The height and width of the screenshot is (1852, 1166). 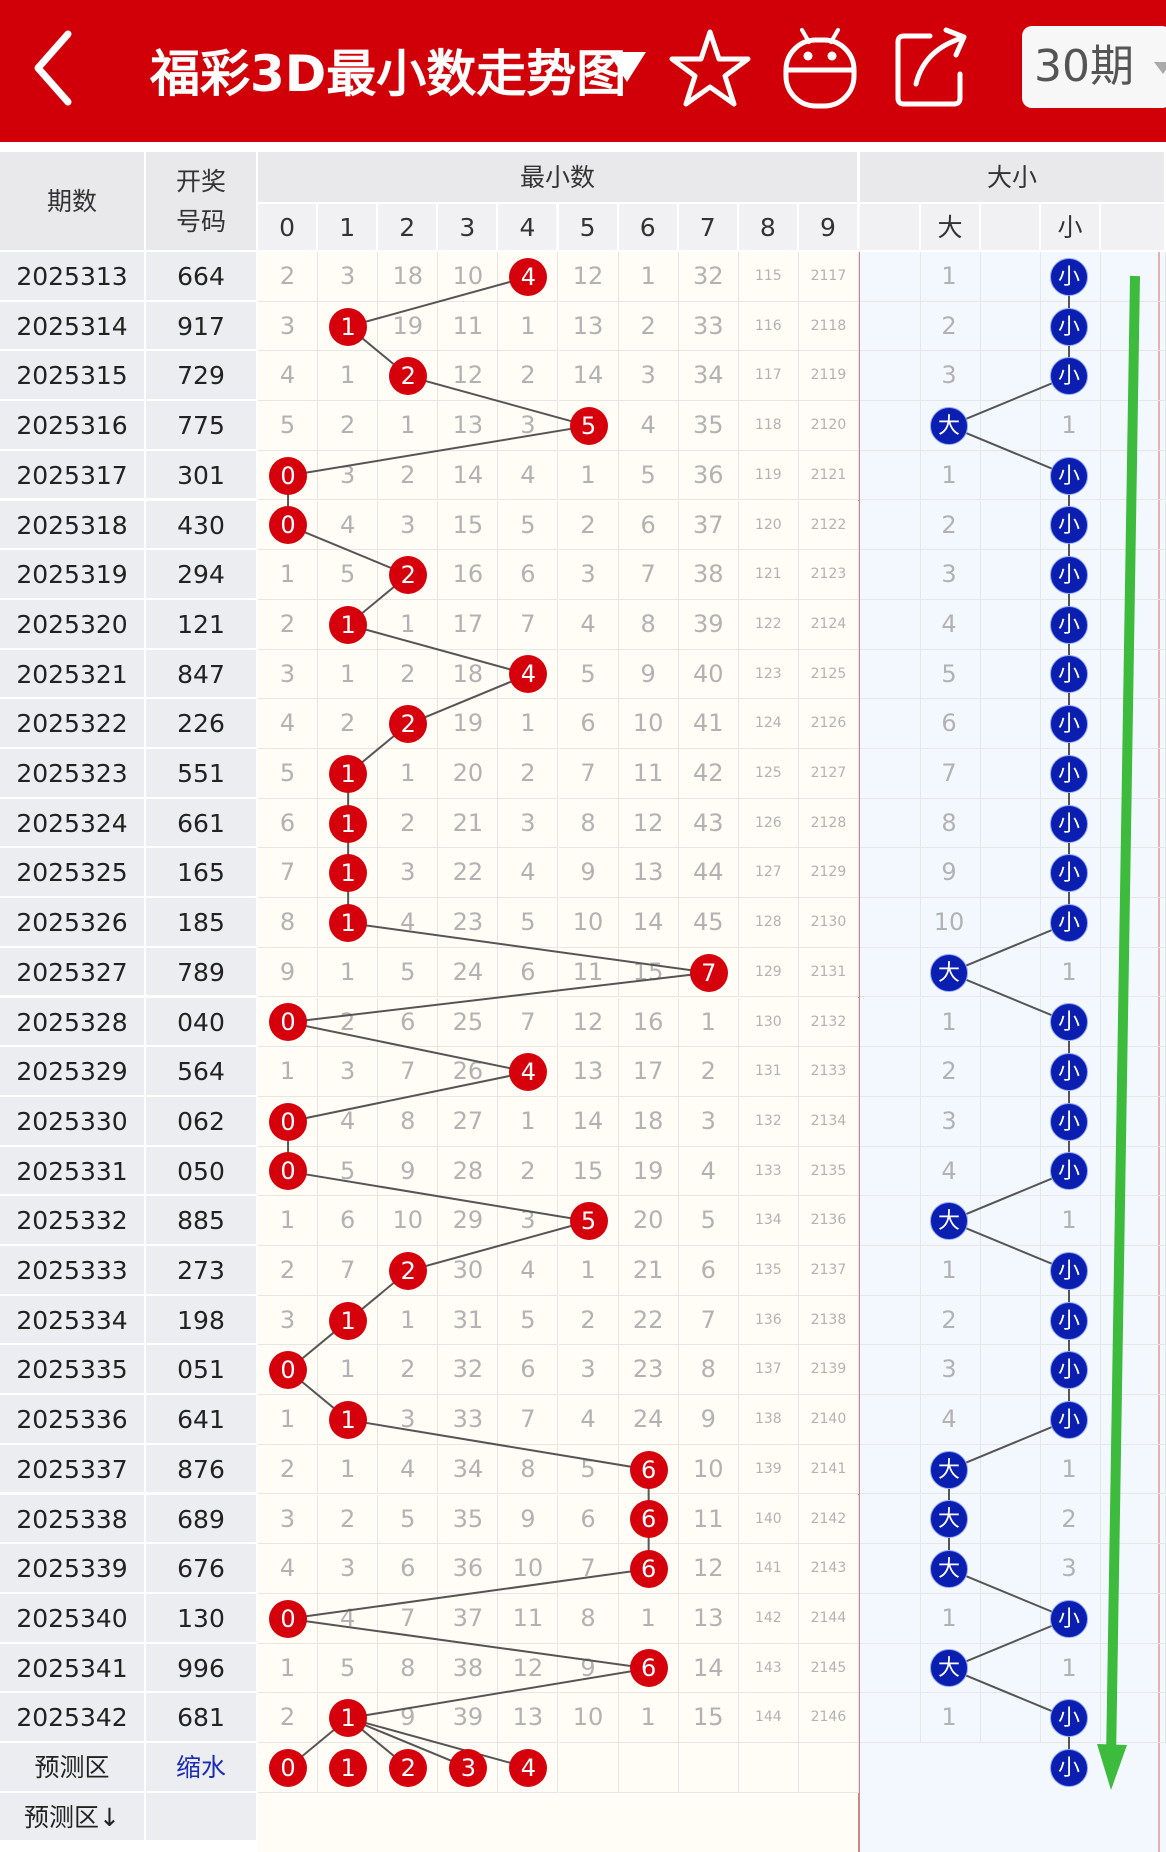 What do you see at coordinates (408, 1767) in the screenshot?
I see `forecast-ball: 2` at bounding box center [408, 1767].